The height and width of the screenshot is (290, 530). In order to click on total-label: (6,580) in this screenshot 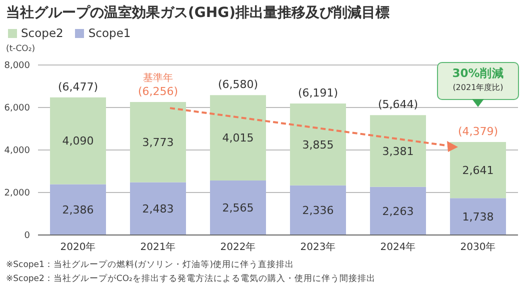, I will do `click(238, 85)`.